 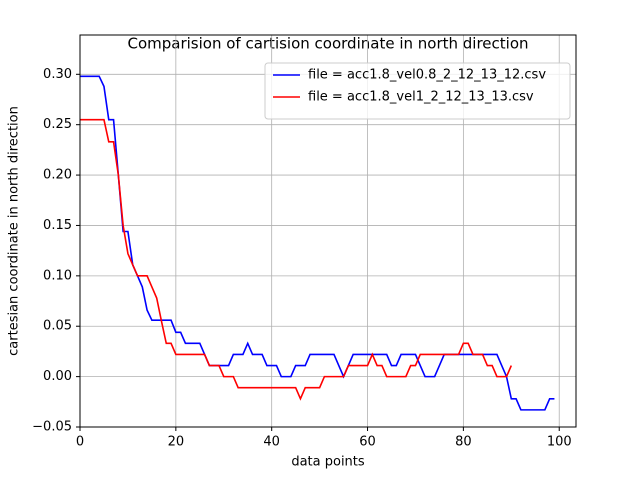 What do you see at coordinates (427, 75) in the screenshot?
I see `legend-label: file = acc1.8_vel0.8_2_12_13_12.csv` at bounding box center [427, 75].